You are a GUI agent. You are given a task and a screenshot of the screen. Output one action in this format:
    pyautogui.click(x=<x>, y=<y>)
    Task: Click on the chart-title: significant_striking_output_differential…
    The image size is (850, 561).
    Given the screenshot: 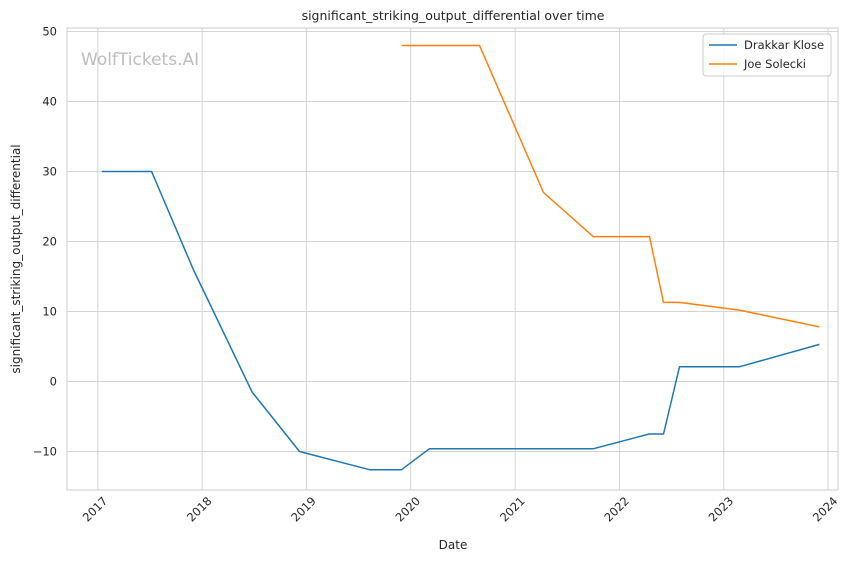 What is the action you would take?
    pyautogui.click(x=453, y=15)
    